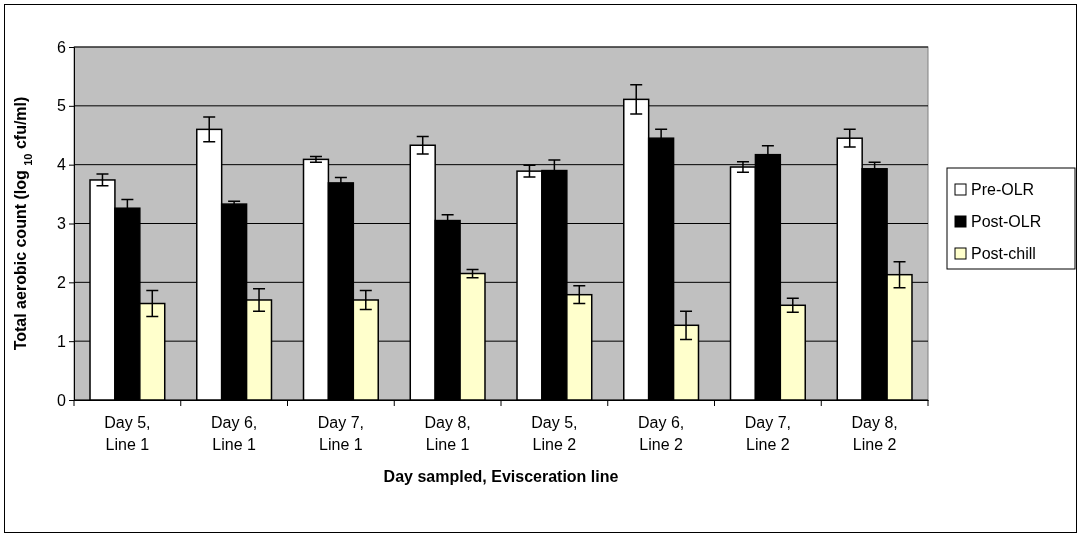 The image size is (1081, 540). I want to click on x-tick-label: Day 7, Line 1, so click(340, 433).